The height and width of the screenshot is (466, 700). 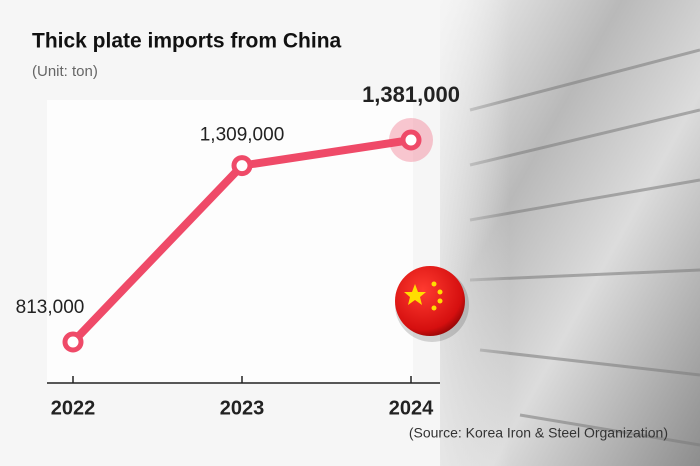 What do you see at coordinates (242, 408) in the screenshot?
I see `x-tick-label: 2023` at bounding box center [242, 408].